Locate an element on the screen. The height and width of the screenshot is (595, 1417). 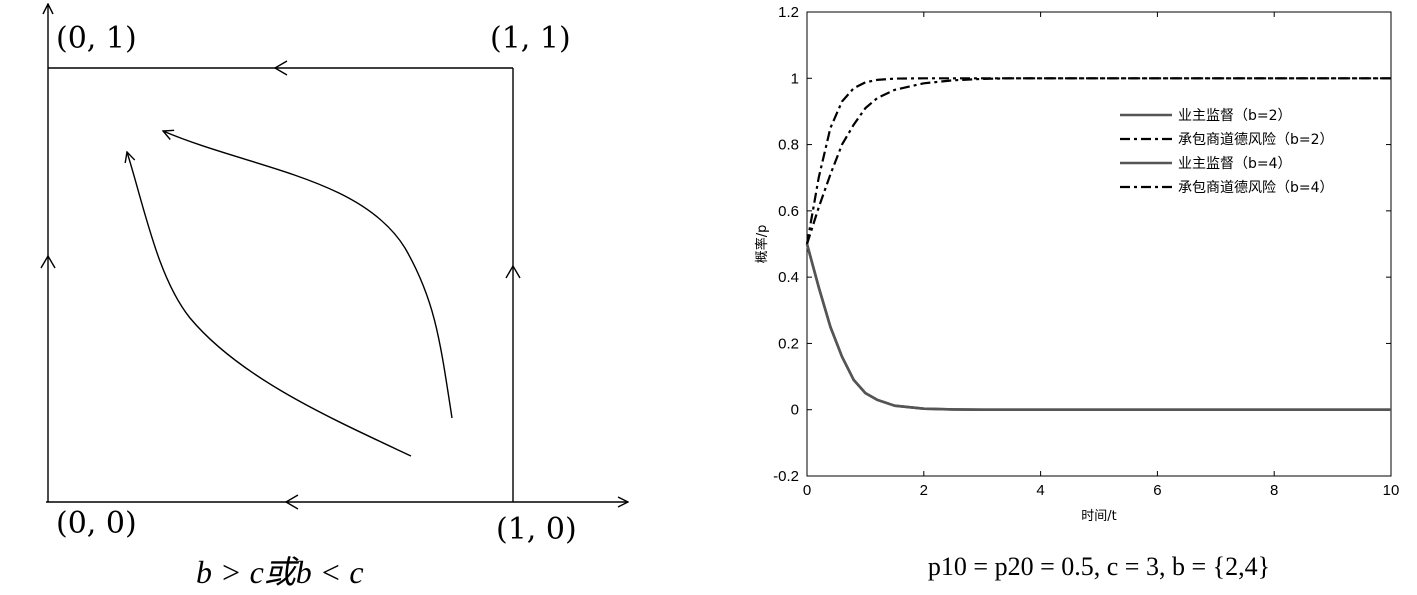
legend-entry: 承包商道德风险（b=2） is located at coordinates (1256, 140).